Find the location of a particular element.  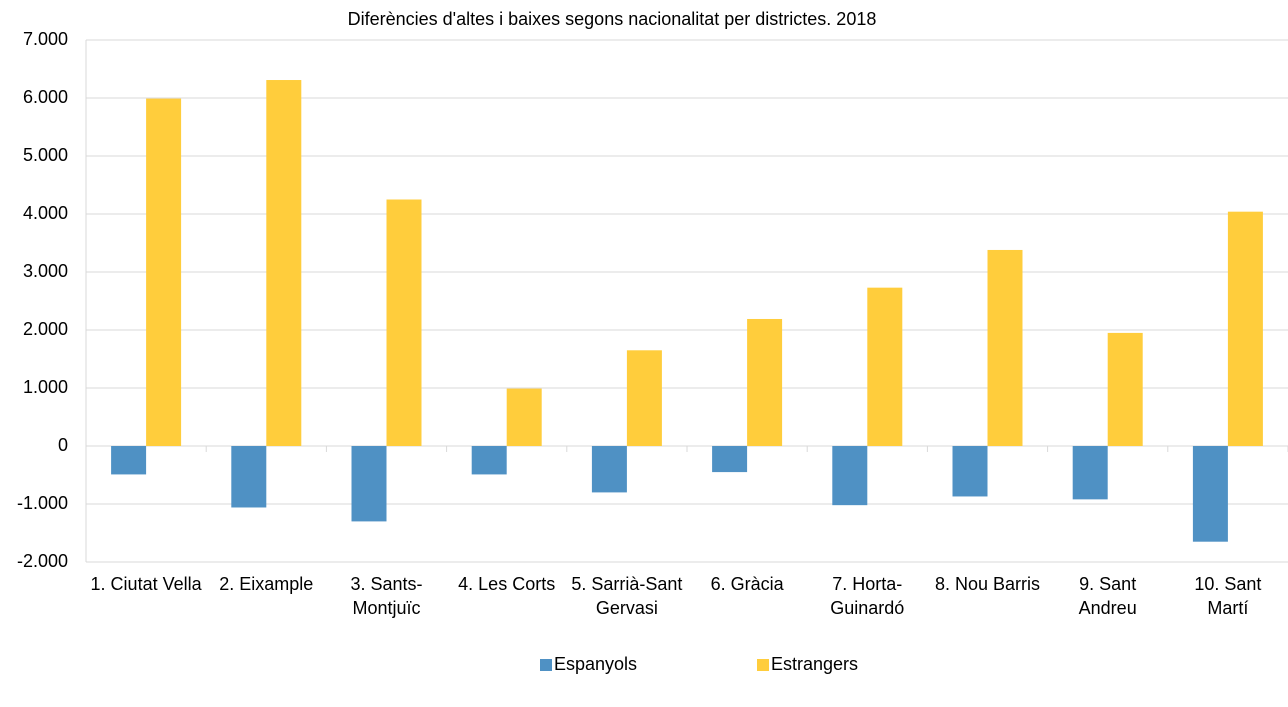

y-tick-label: 2.000 is located at coordinates (45, 329).